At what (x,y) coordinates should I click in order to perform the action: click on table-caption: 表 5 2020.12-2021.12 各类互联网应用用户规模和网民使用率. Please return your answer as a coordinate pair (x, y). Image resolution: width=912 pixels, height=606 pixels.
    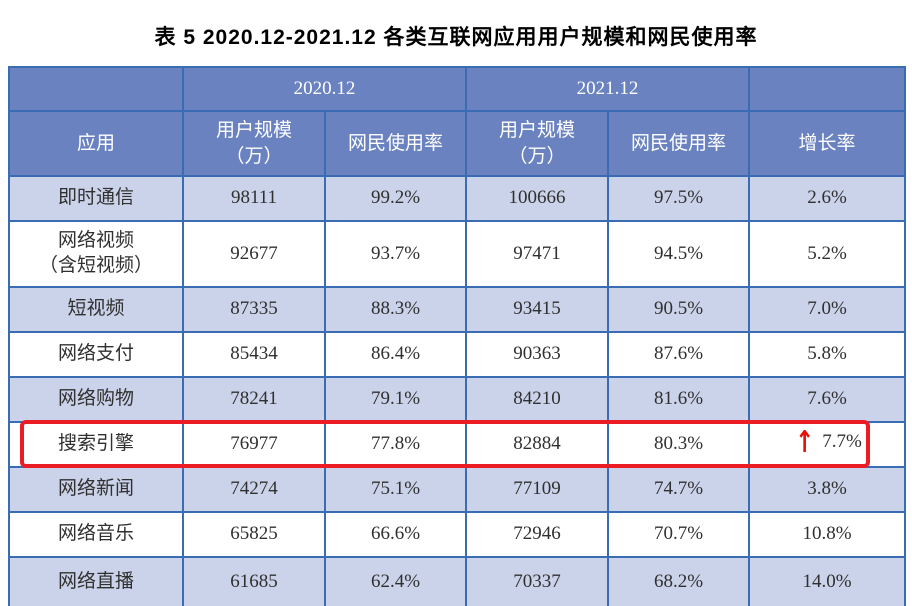
    Looking at the image, I should click on (456, 37).